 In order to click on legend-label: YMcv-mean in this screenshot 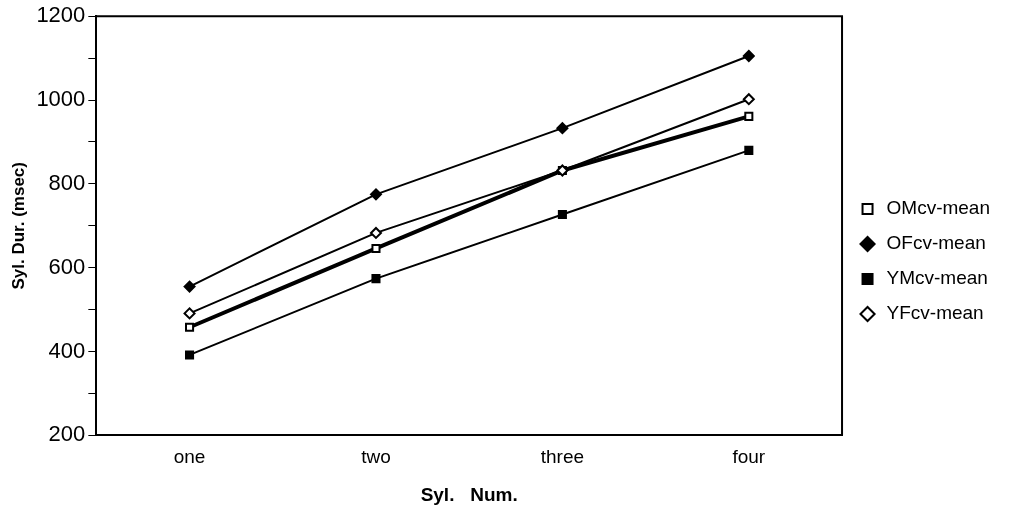, I will do `click(937, 278)`.